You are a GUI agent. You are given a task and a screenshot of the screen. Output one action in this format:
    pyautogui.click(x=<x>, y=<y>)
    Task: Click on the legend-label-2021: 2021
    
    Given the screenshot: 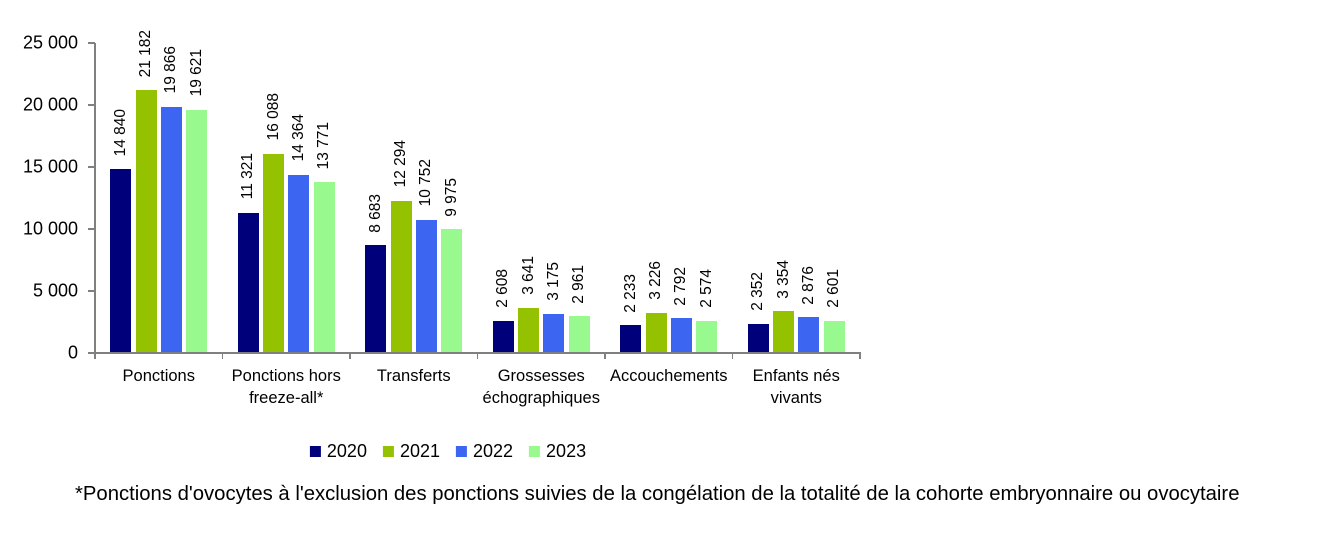 What is the action you would take?
    pyautogui.click(x=419, y=451)
    